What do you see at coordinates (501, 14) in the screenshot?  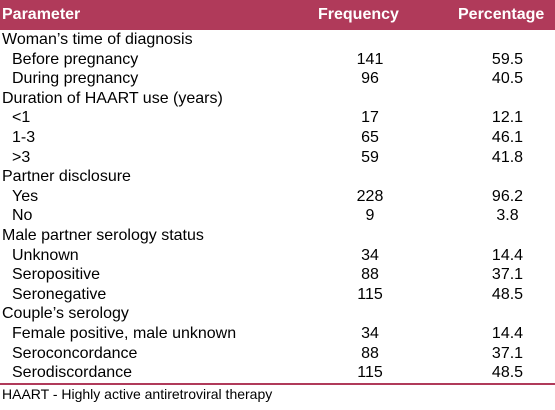 I see `header-percentage: Percentage` at bounding box center [501, 14].